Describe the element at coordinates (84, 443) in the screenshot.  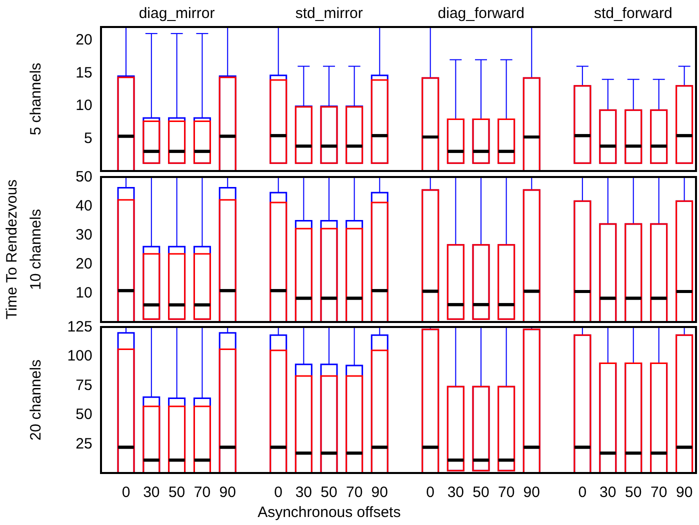
I see `y-tick-label: 25` at that location.